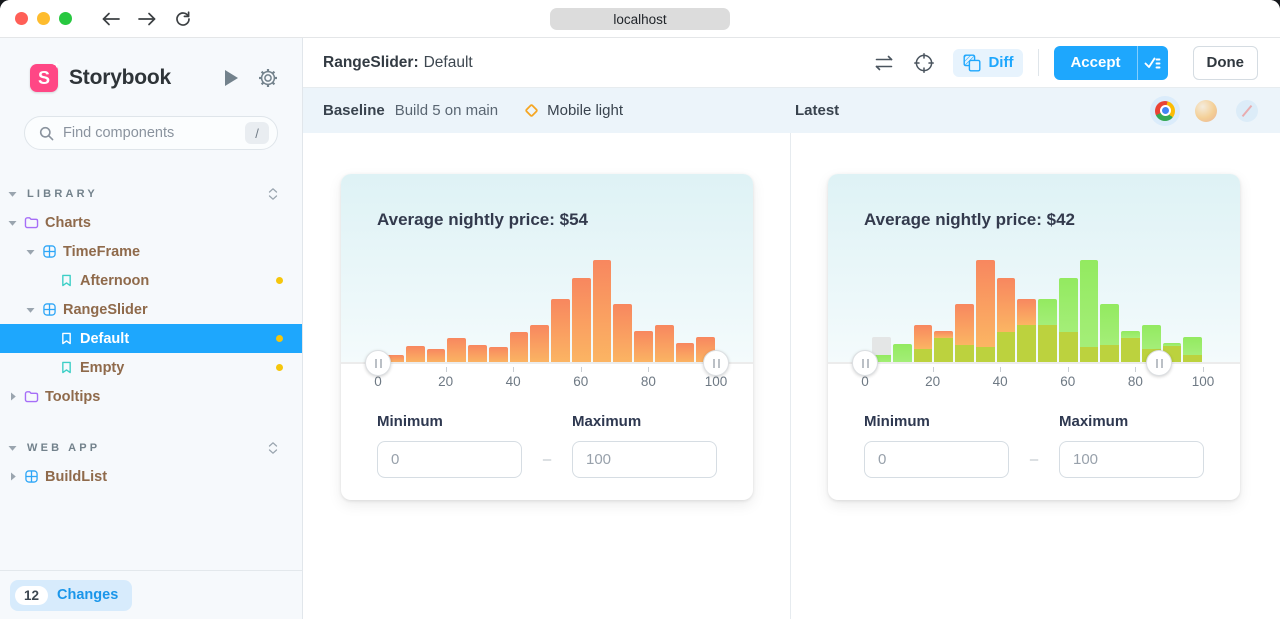 This screenshot has width=1280, height=619. What do you see at coordinates (1094, 421) in the screenshot?
I see `maximum-label: Maximum` at bounding box center [1094, 421].